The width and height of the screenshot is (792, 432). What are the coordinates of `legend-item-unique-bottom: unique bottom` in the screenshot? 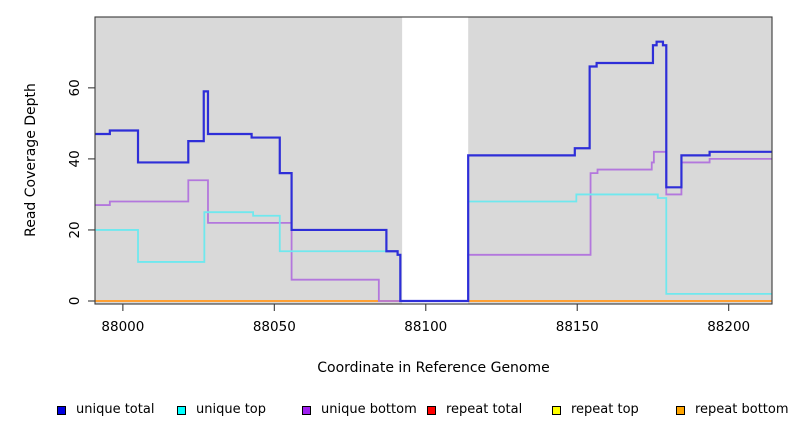 It's located at (359, 410).